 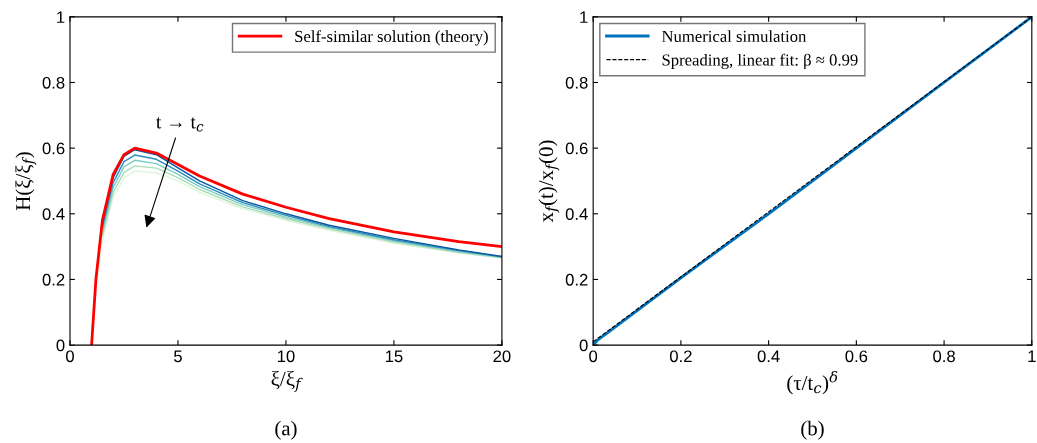 I want to click on text: (b), so click(x=812, y=430).